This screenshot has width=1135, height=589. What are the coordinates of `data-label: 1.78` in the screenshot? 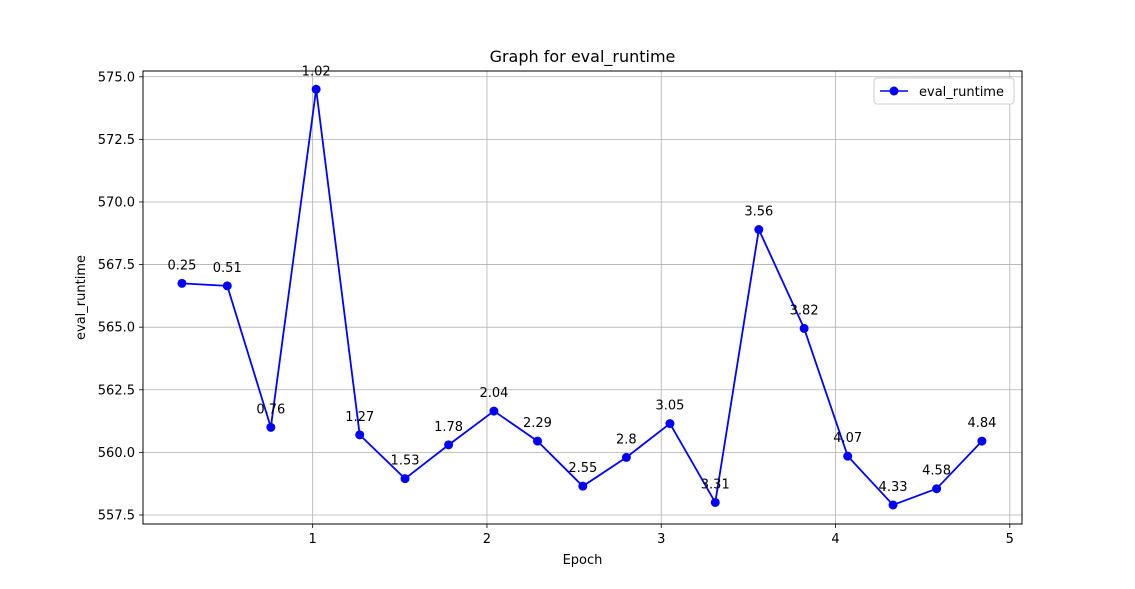 It's located at (448, 427).